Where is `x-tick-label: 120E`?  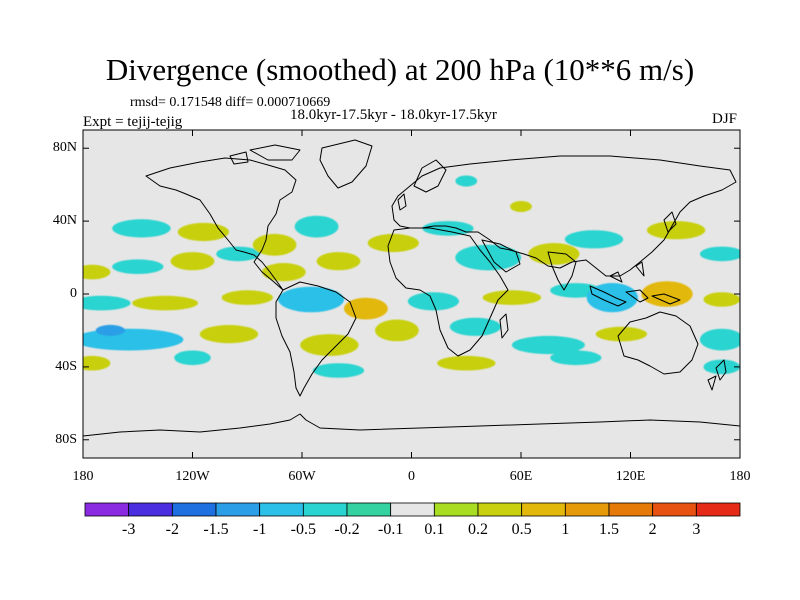
x-tick-label: 120E is located at coordinates (630, 476).